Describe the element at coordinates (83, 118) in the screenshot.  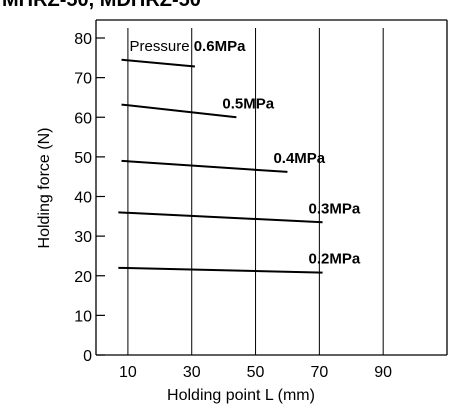
I see `y-tick-label: 60` at that location.